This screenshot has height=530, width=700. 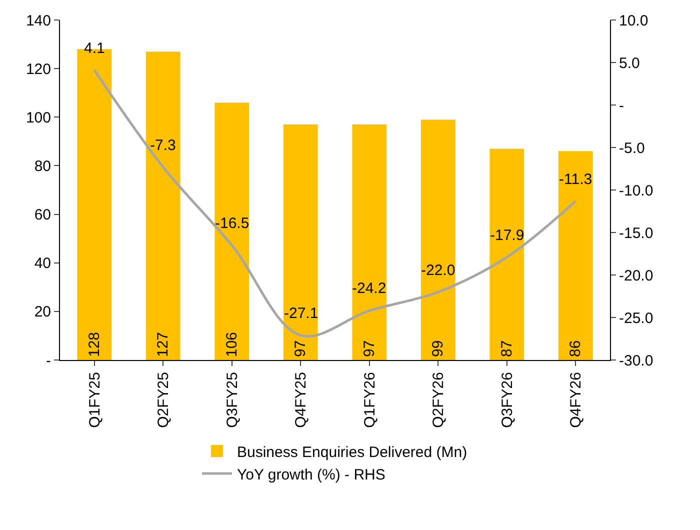 I want to click on data-label: 106, so click(x=231, y=344).